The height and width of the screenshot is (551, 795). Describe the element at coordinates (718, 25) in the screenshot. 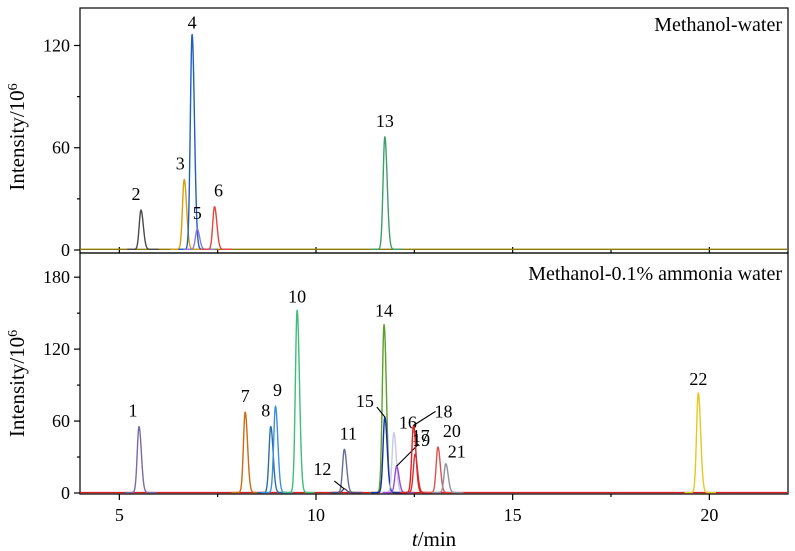

I see `panel-title: Methanol-water` at that location.